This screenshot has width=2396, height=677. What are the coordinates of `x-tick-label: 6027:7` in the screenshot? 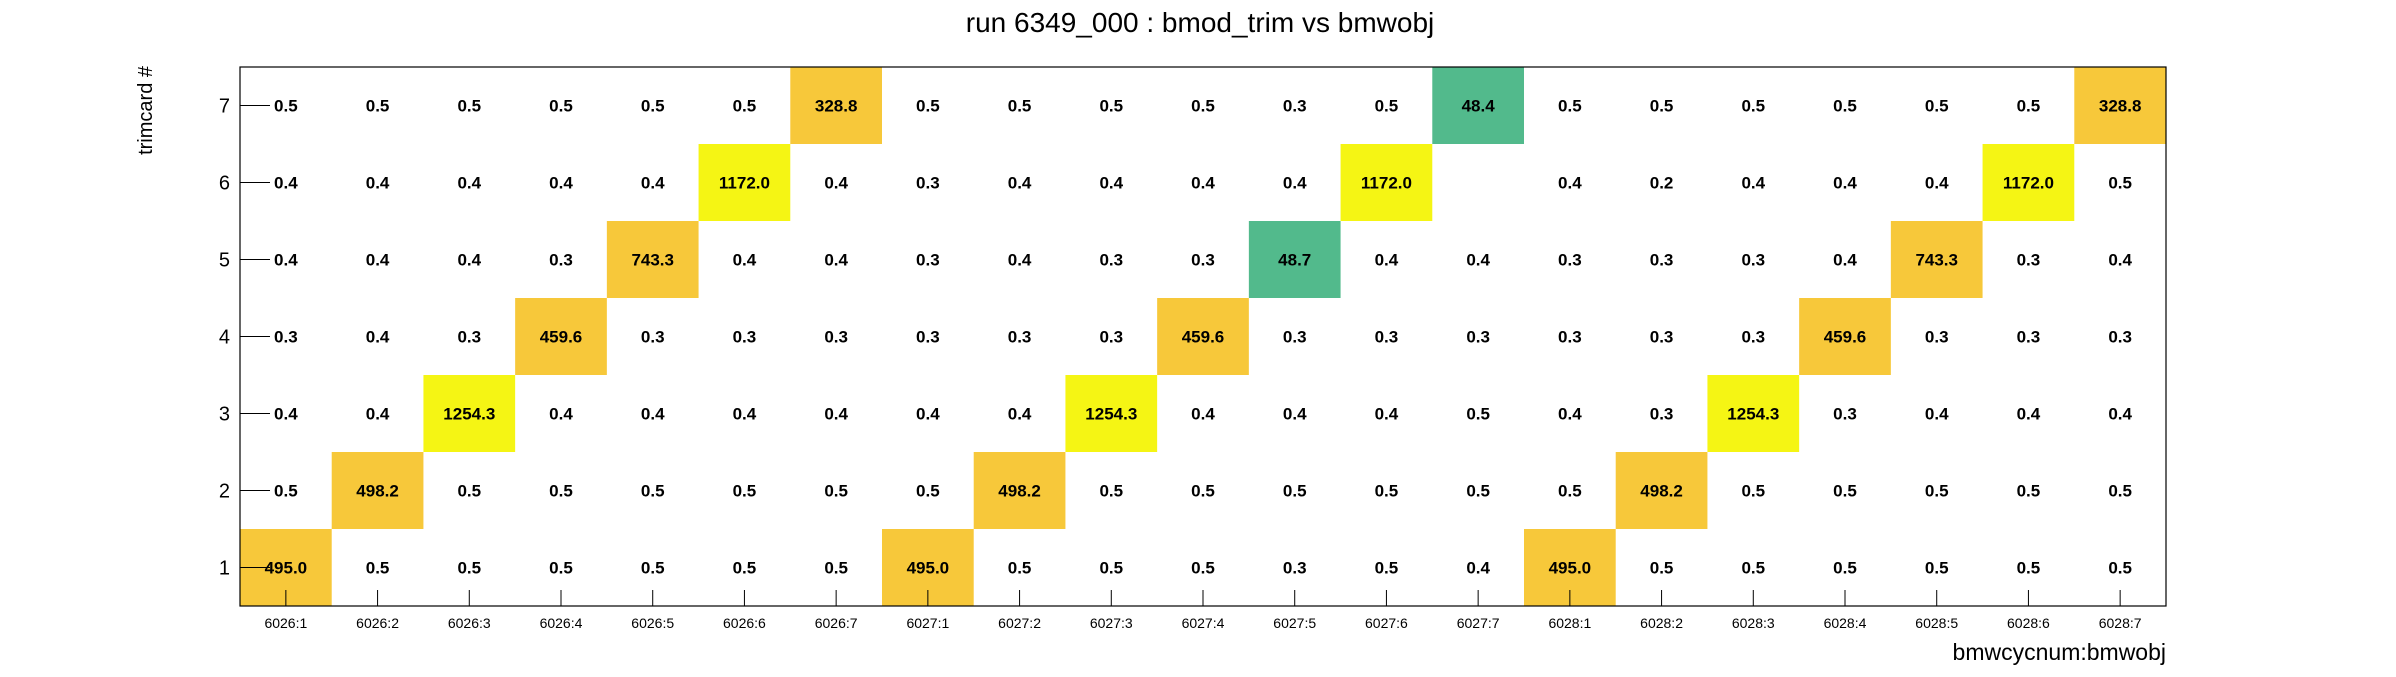 It's located at (1478, 623).